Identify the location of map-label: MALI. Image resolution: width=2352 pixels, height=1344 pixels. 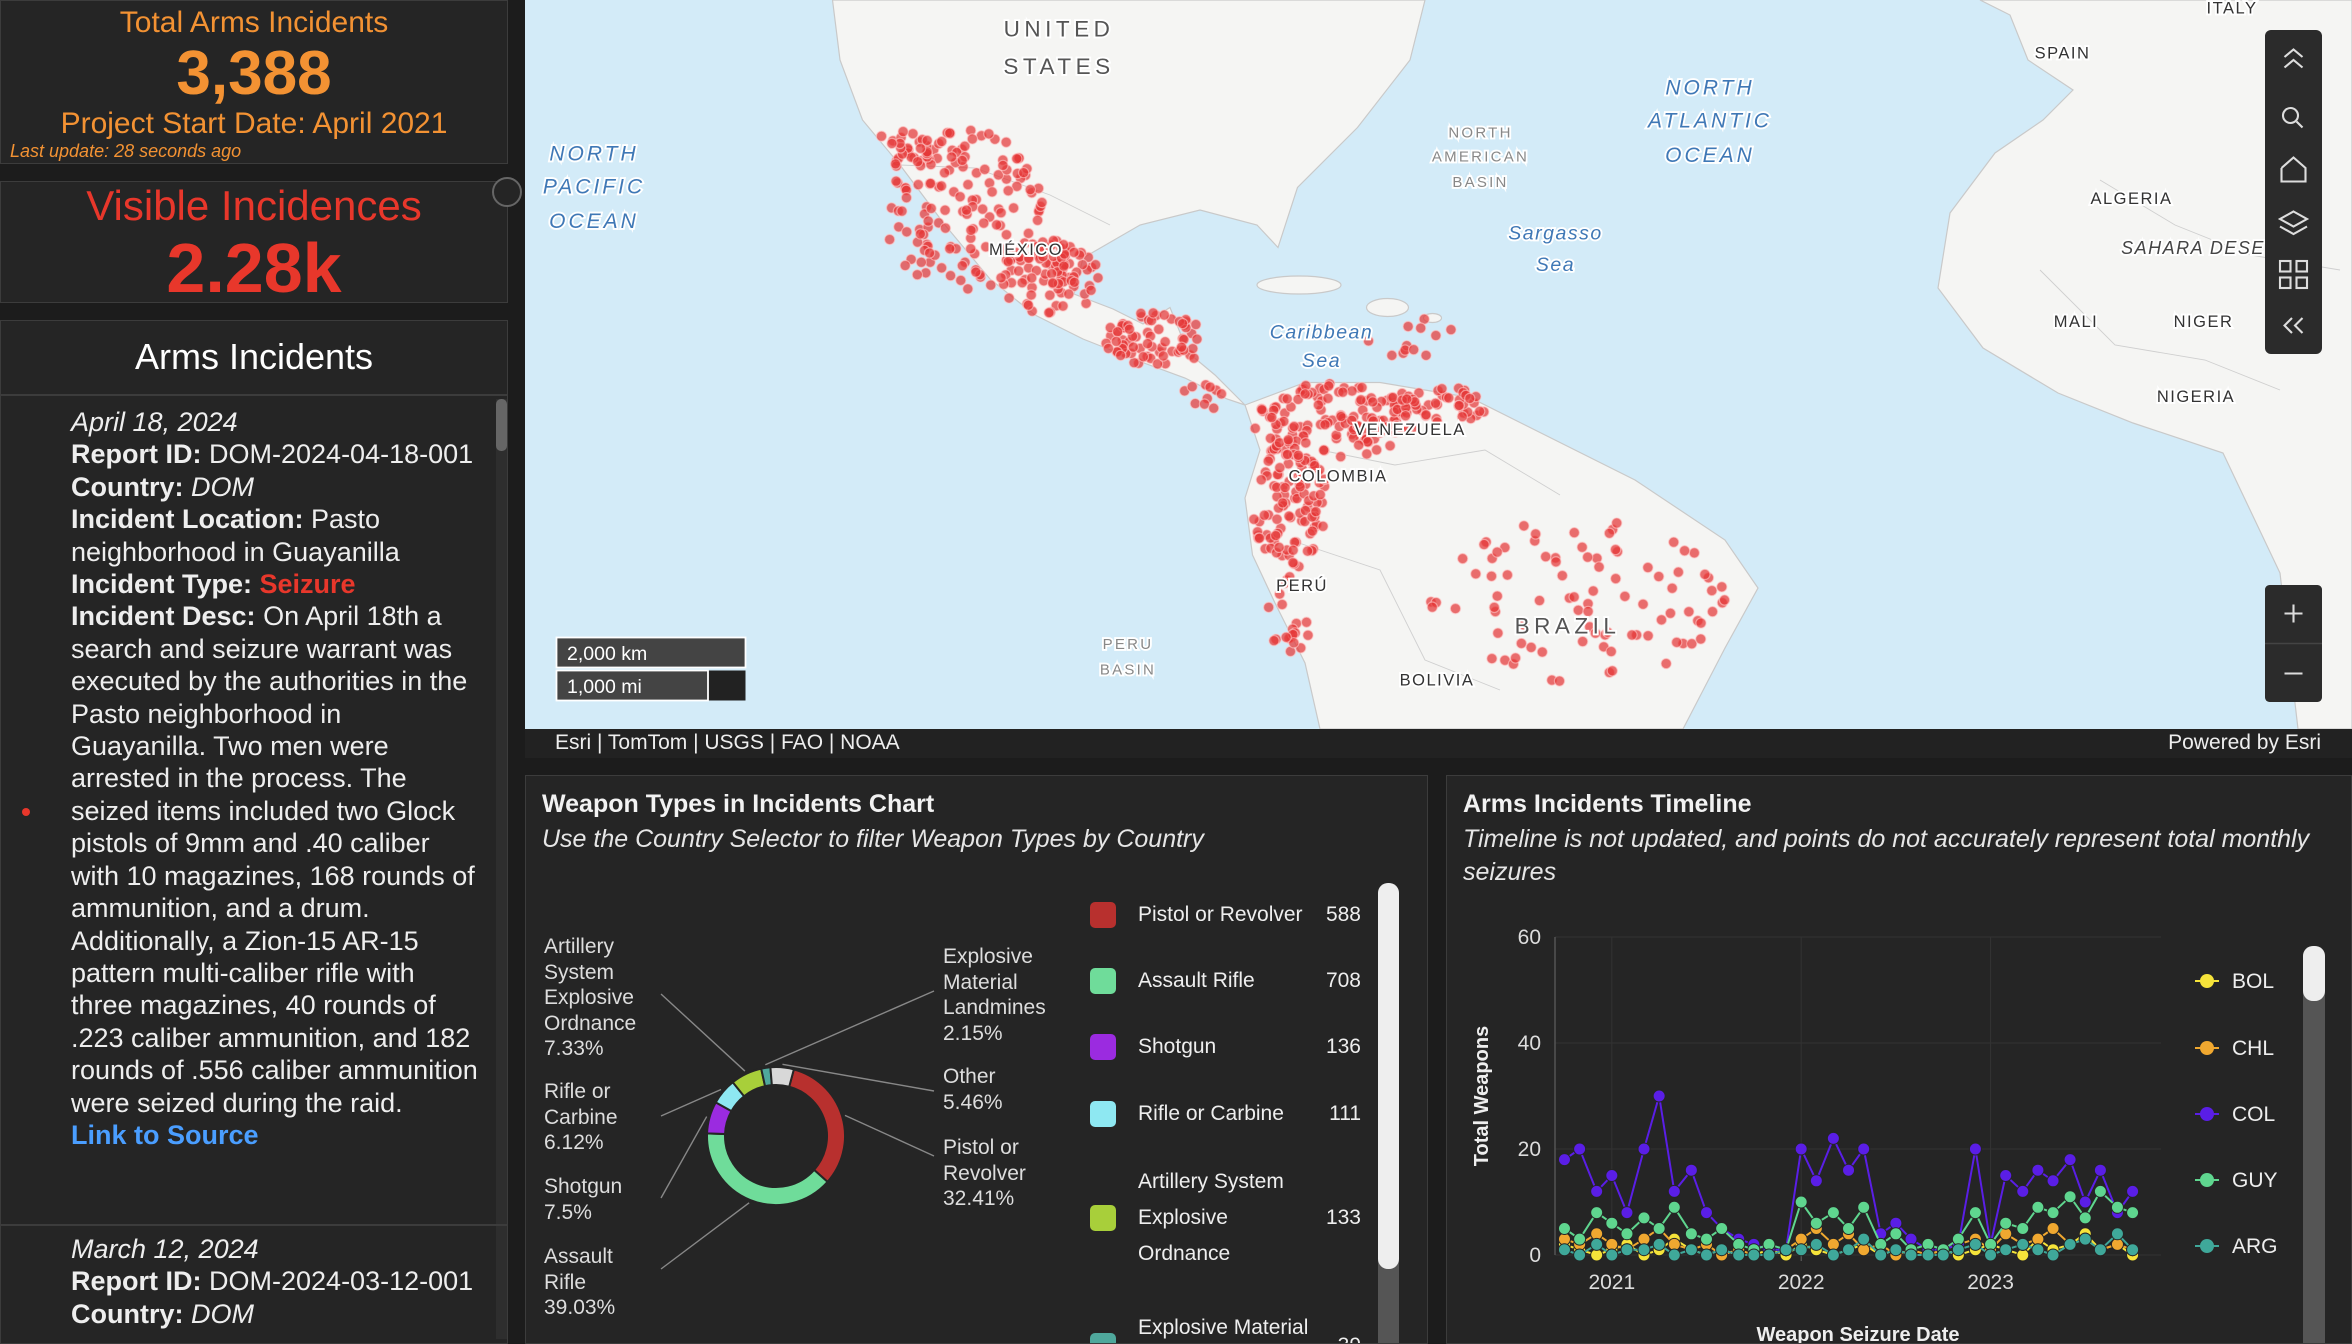
(2076, 322).